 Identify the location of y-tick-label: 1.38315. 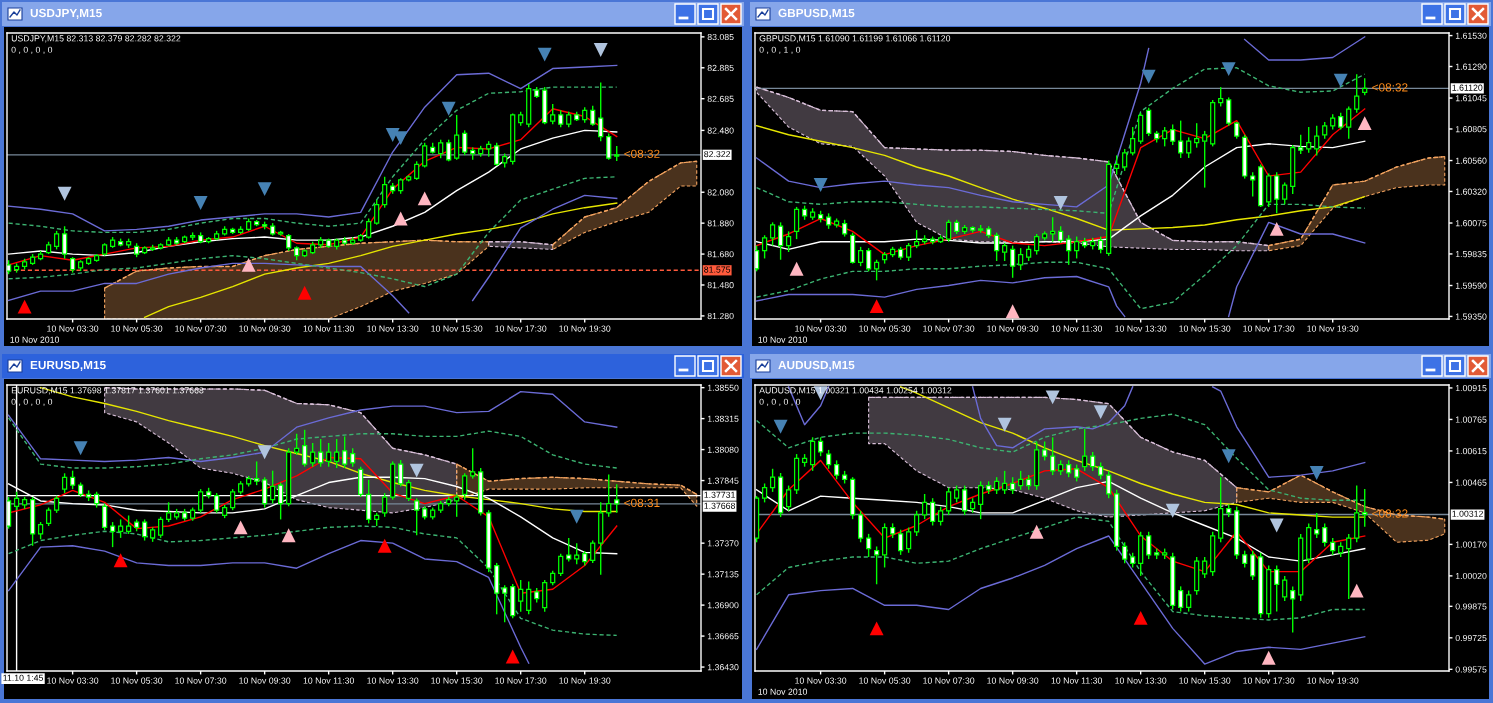
(723, 418).